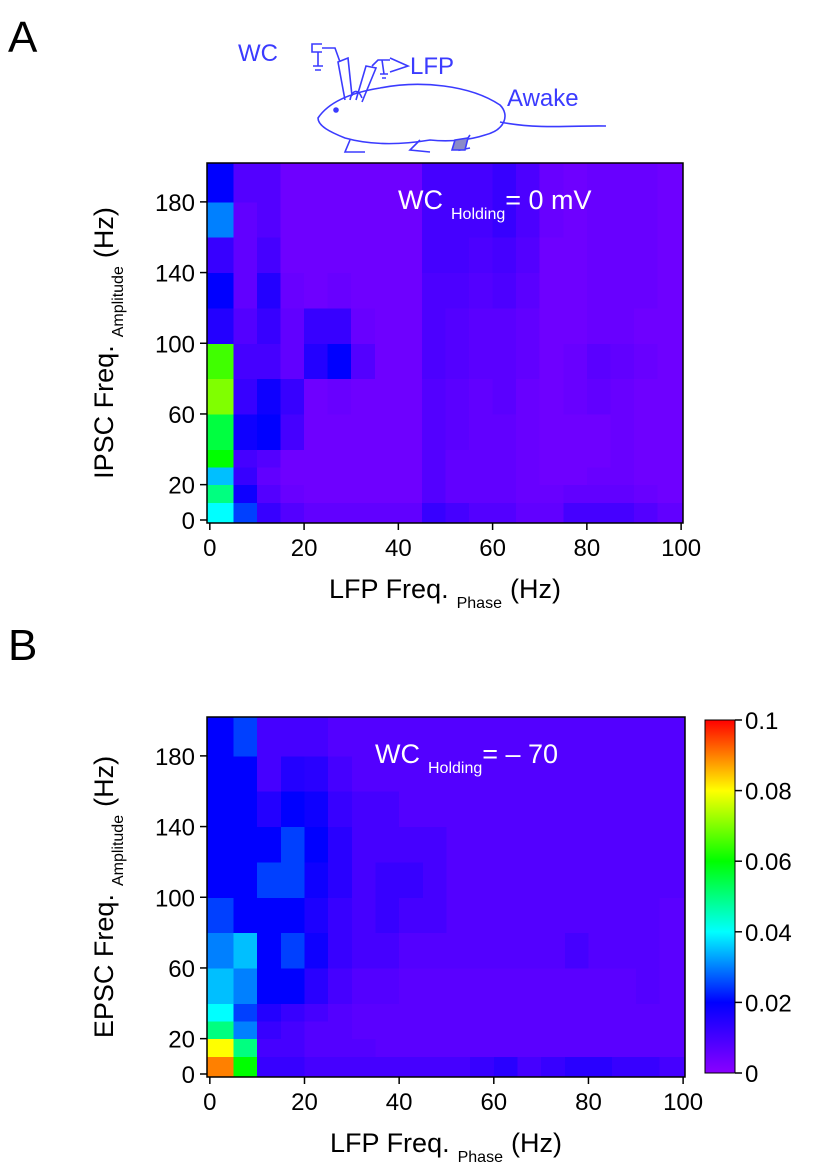  Describe the element at coordinates (478, 214) in the screenshot. I see `annotation-sub: Holding` at that location.